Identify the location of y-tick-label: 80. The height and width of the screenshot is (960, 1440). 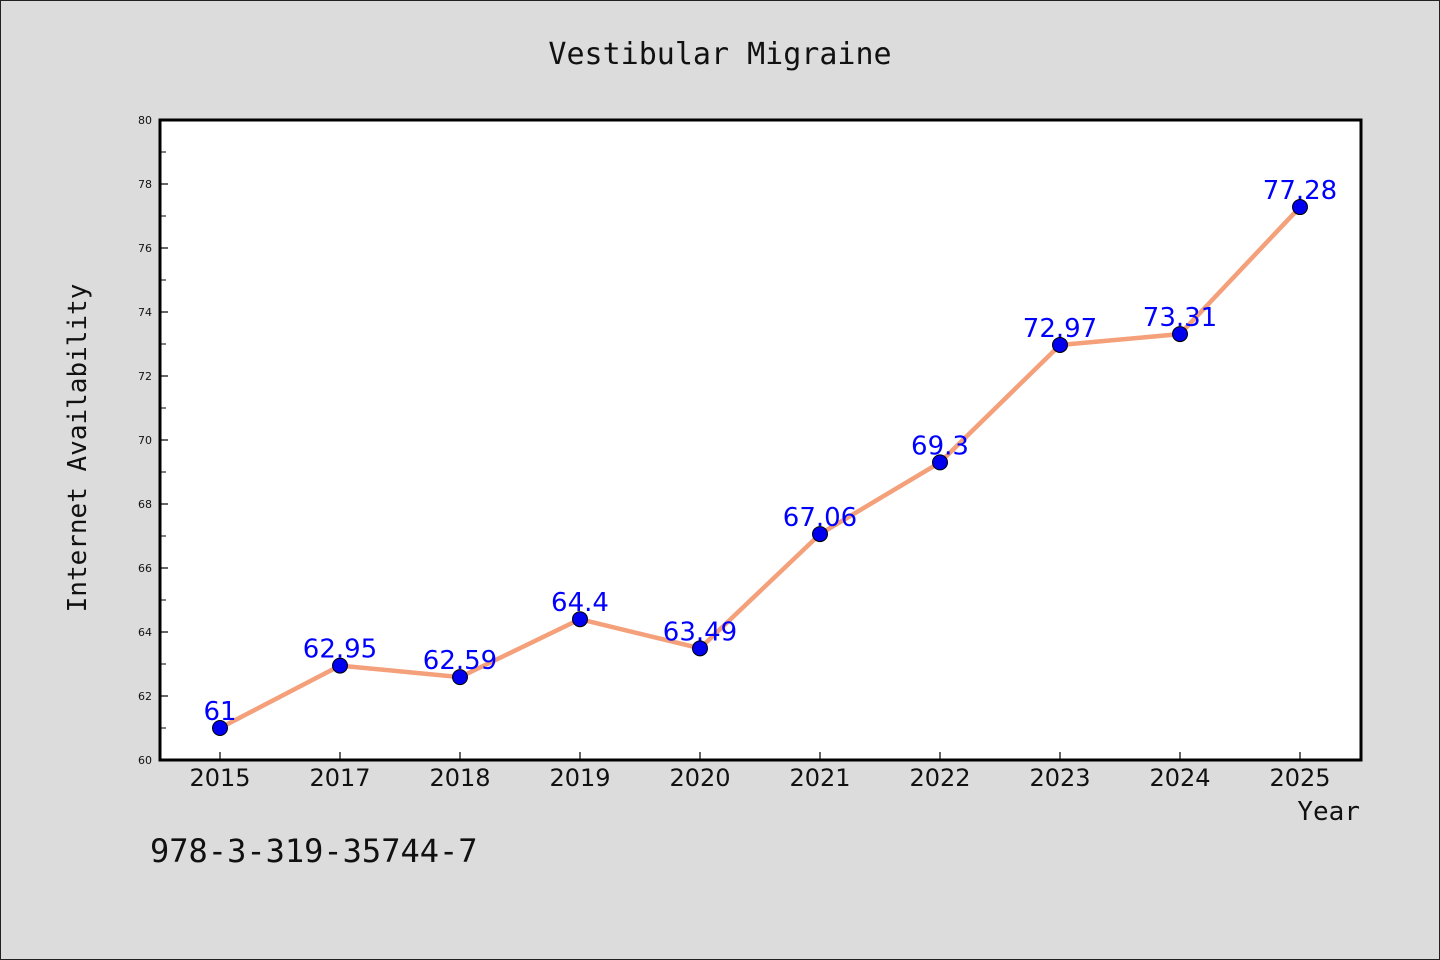
(145, 120).